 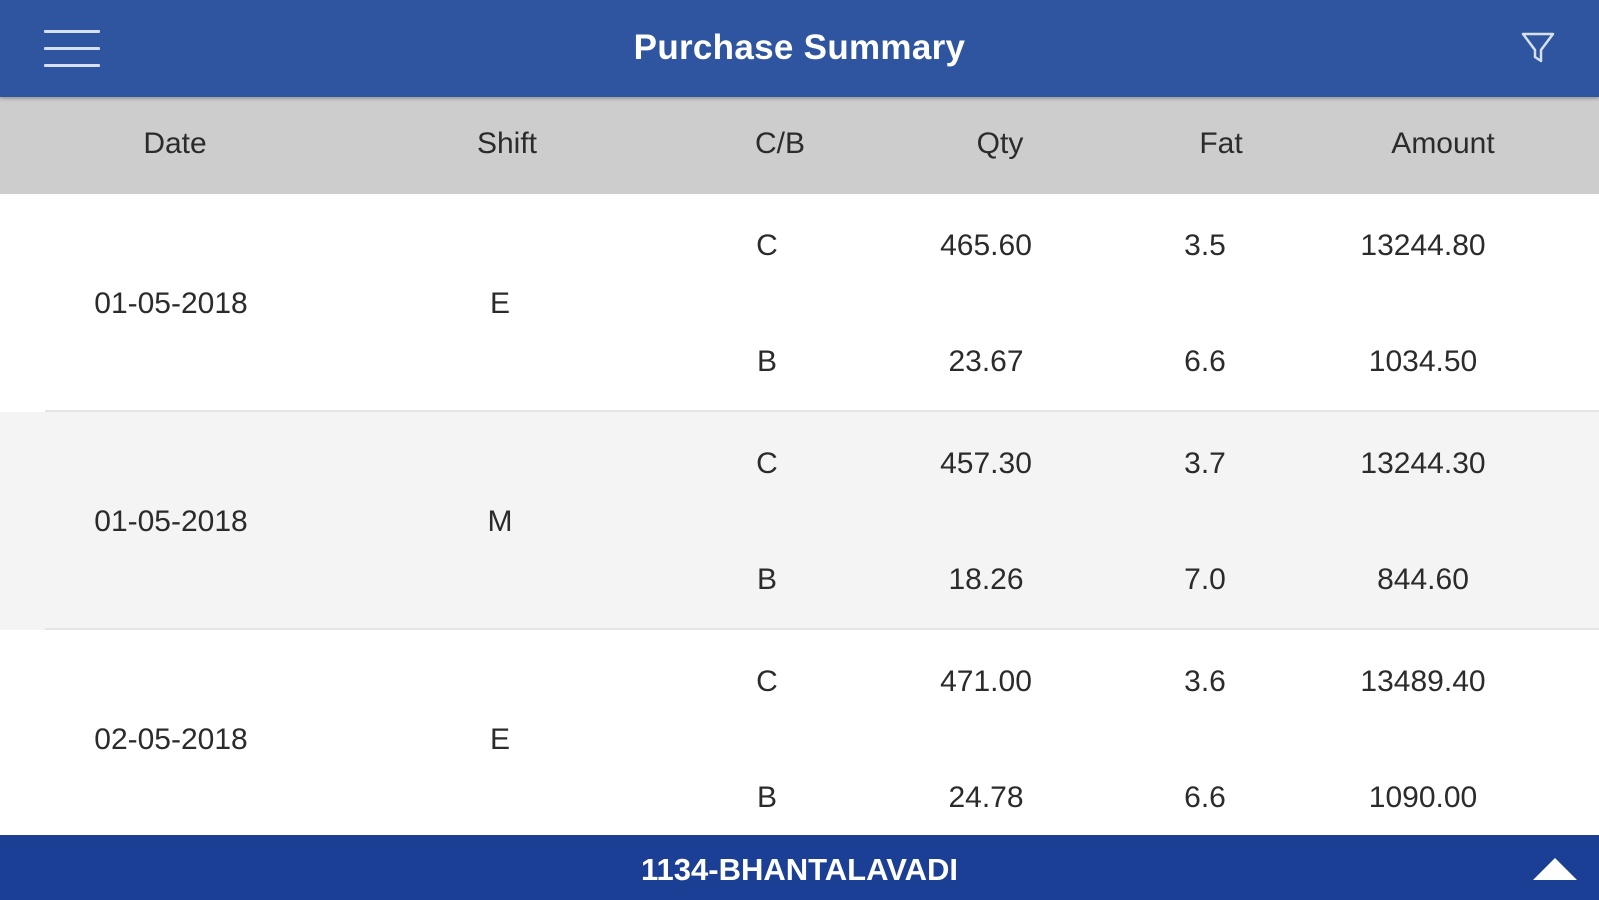 What do you see at coordinates (1538, 48) in the screenshot?
I see `filter-icon` at bounding box center [1538, 48].